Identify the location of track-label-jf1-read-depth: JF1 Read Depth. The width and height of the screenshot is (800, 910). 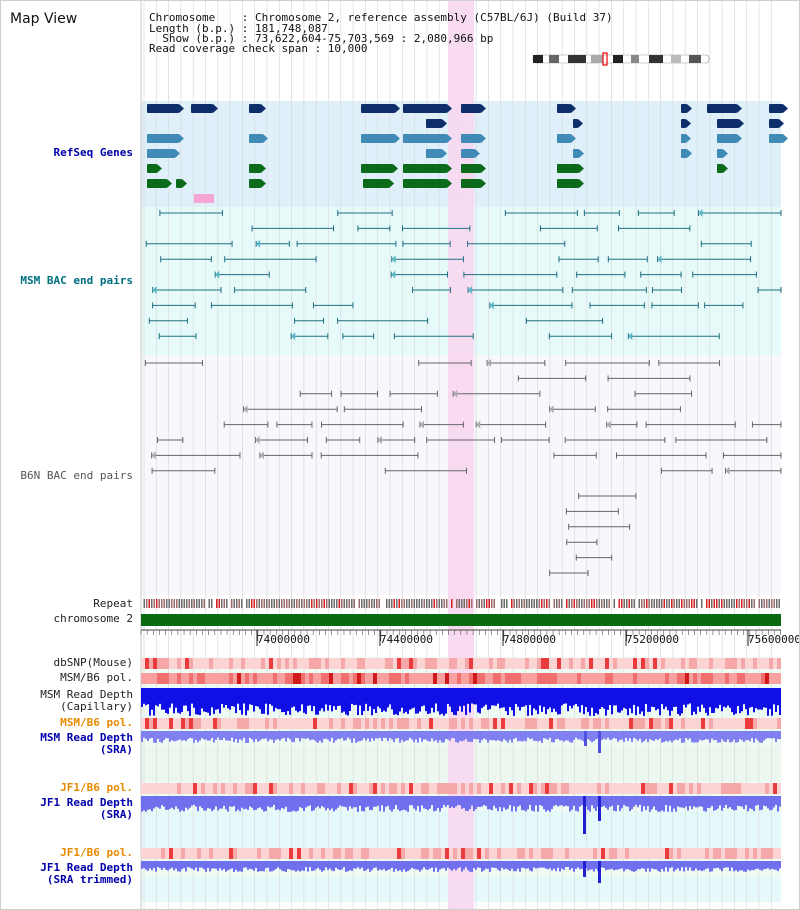
(86, 802).